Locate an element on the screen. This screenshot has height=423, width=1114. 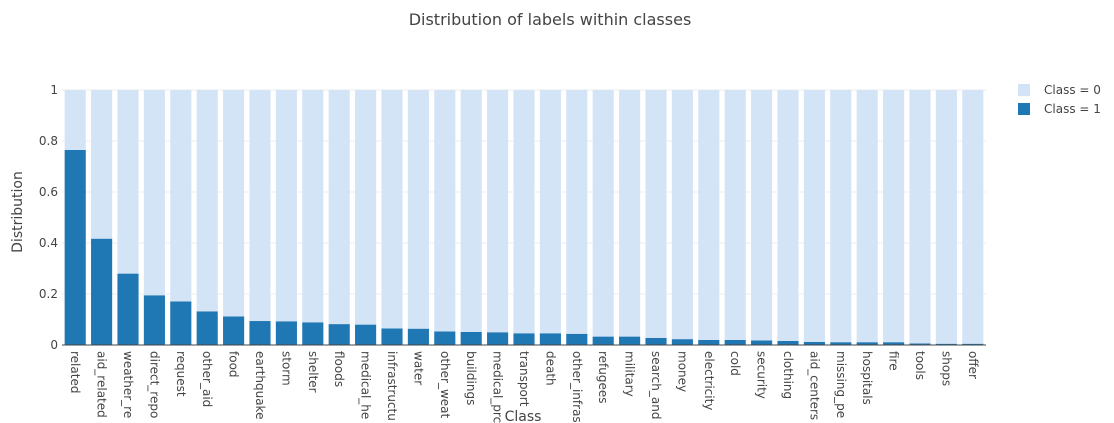
x-tick-label: floods is located at coordinates (339, 369).